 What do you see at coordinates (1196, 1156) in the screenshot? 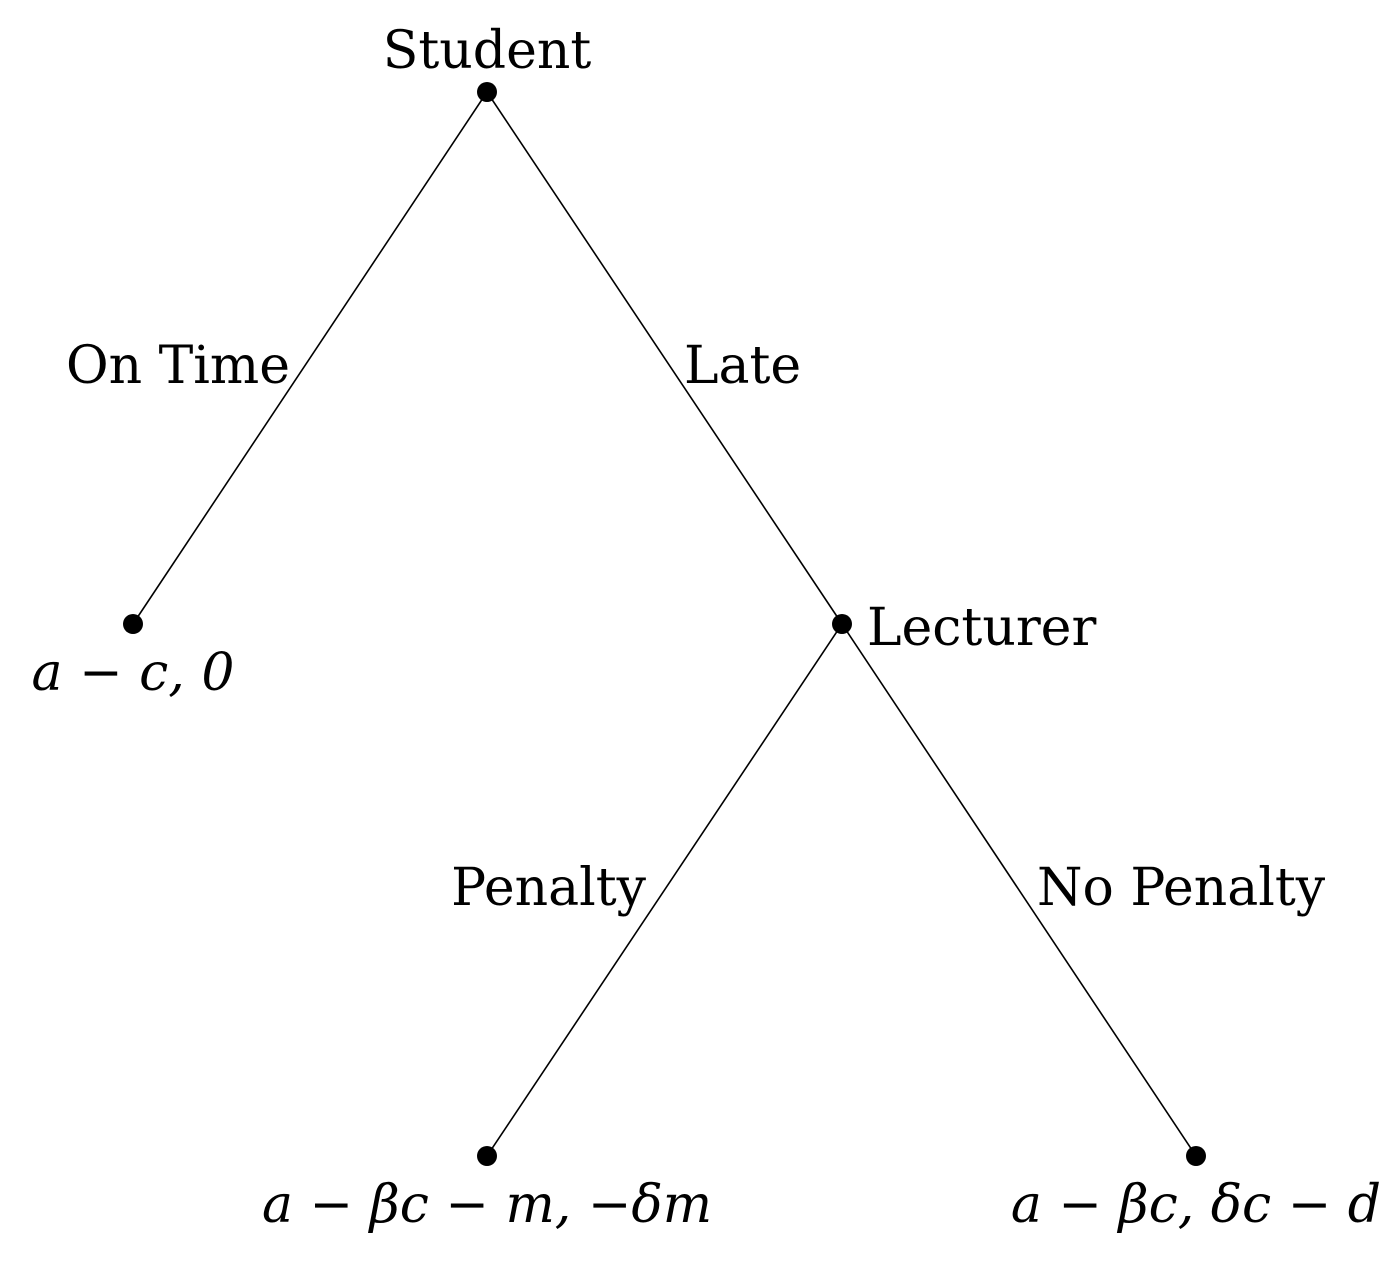
I see `no-penalty-terminal-node` at bounding box center [1196, 1156].